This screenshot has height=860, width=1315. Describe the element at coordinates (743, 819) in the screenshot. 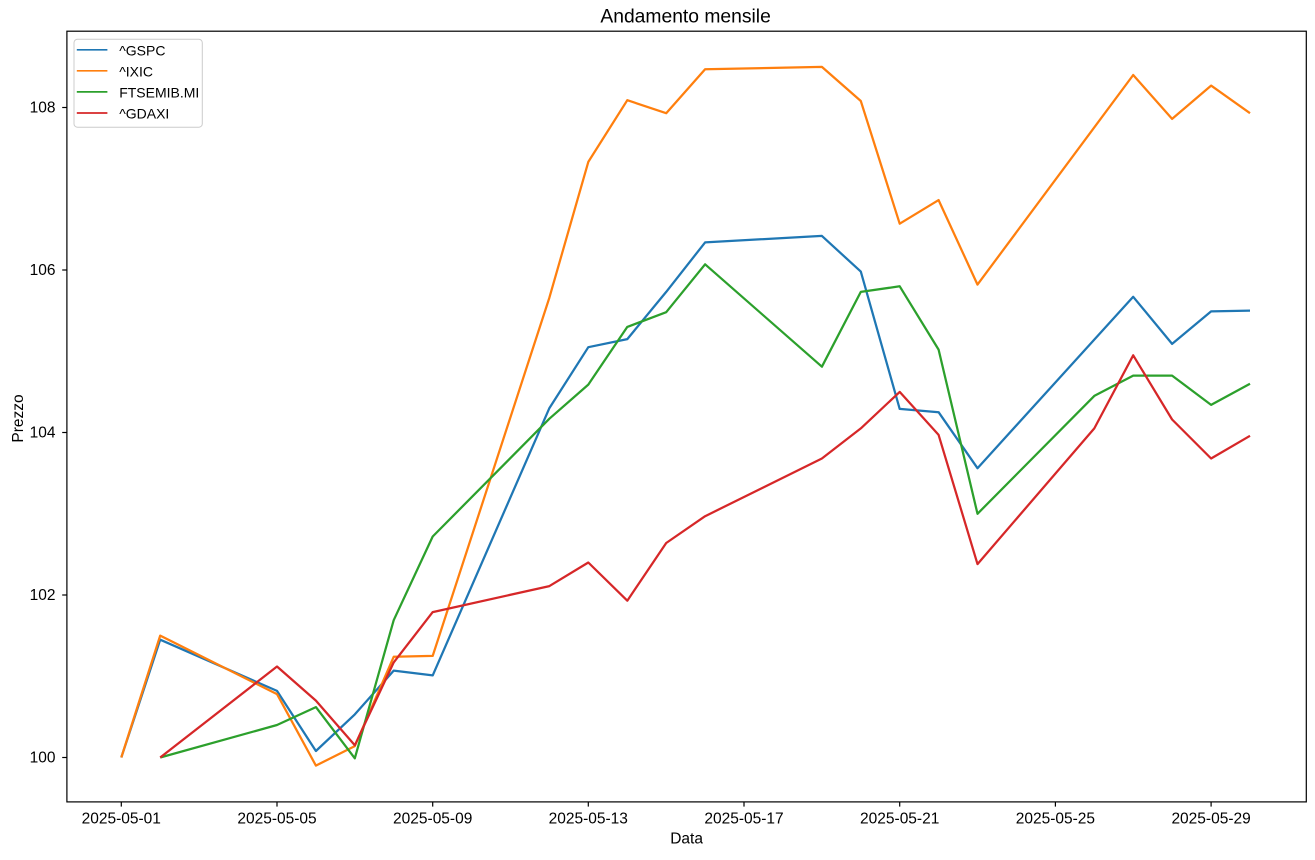

I see `svg-text: 2025-05-17` at that location.